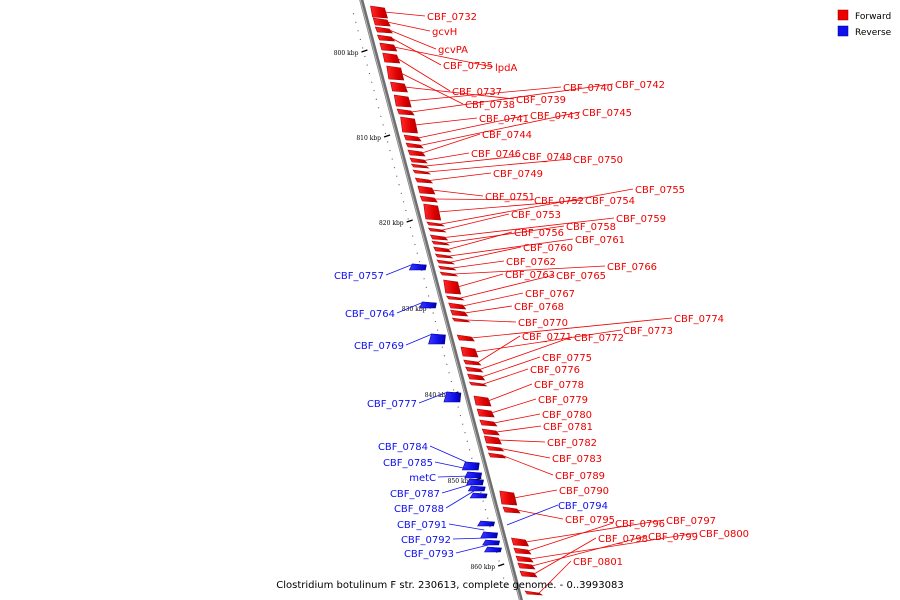  Describe the element at coordinates (623, 539) in the screenshot. I see `gene-label-forward: CBF_0798` at that location.